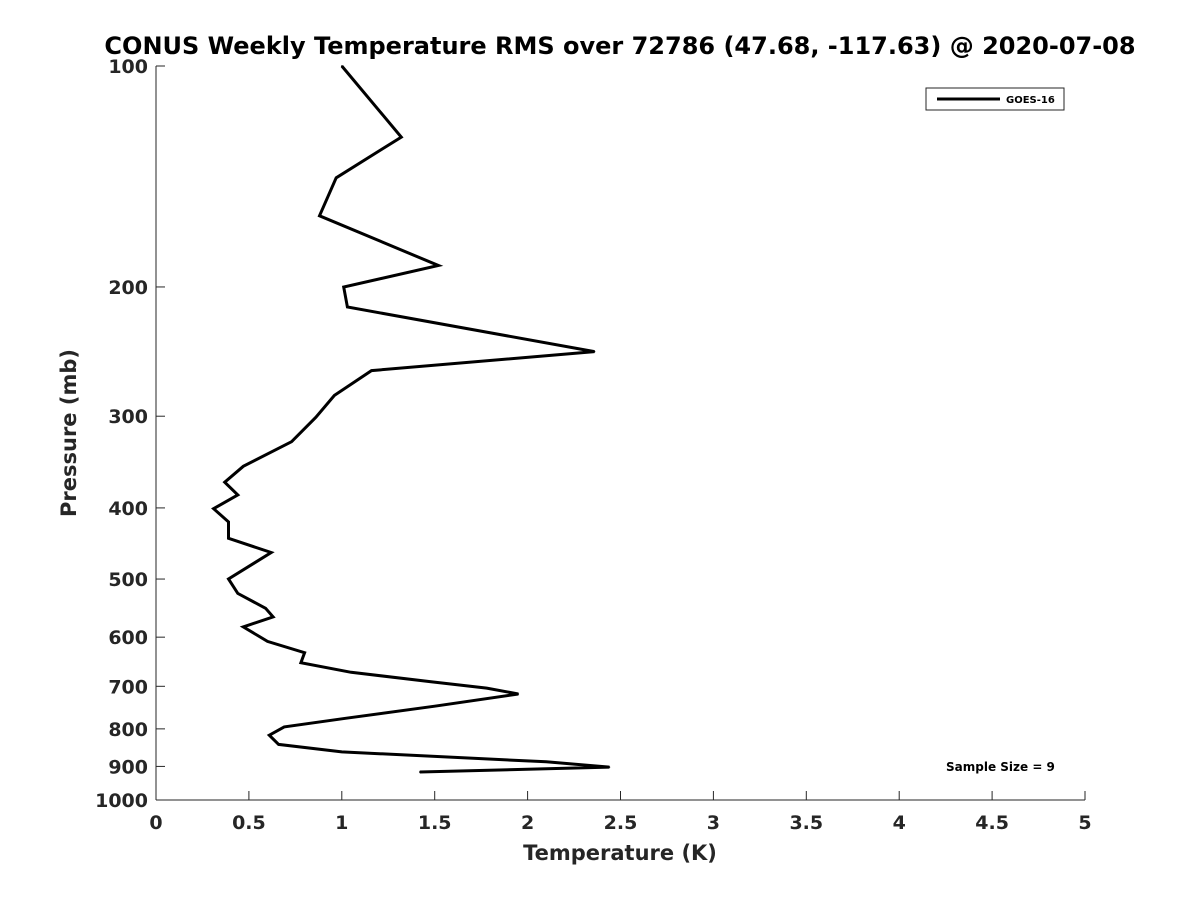  Describe the element at coordinates (620, 853) in the screenshot. I see `x-axis-label: Temperature (K)` at that location.